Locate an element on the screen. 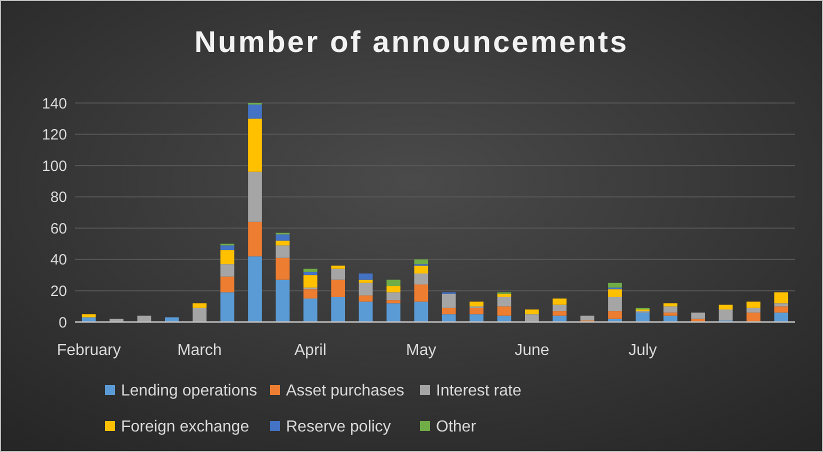  x-tick-label: April is located at coordinates (310, 350).